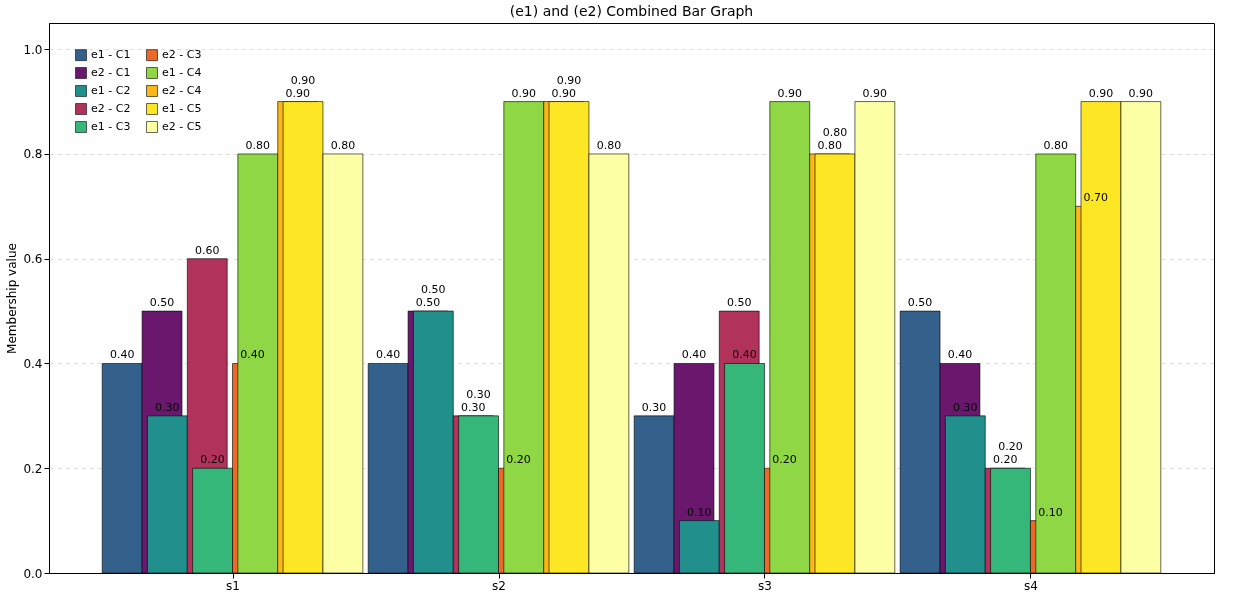 The height and width of the screenshot is (609, 1238). Describe the element at coordinates (111, 72) in the screenshot. I see `legend-label: e2 - C1` at that location.